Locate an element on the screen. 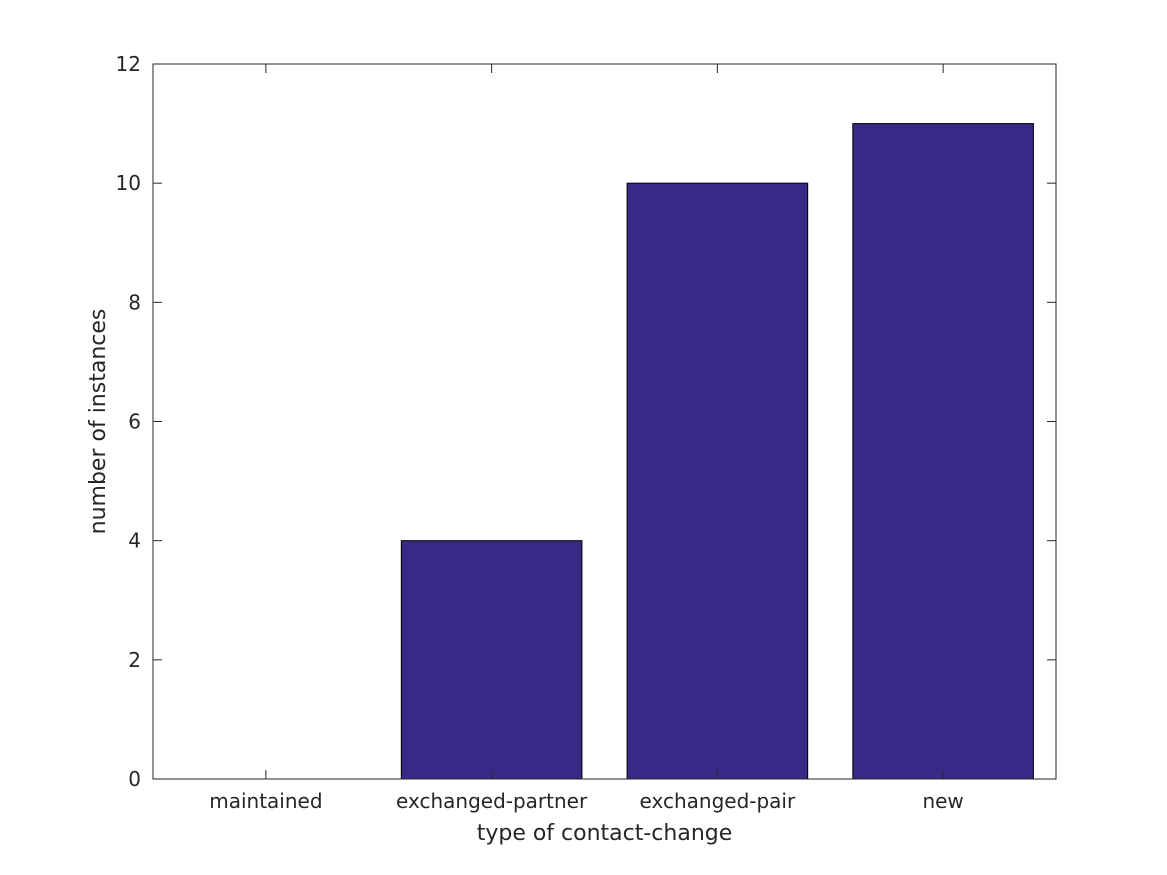  bar-new is located at coordinates (943, 451).